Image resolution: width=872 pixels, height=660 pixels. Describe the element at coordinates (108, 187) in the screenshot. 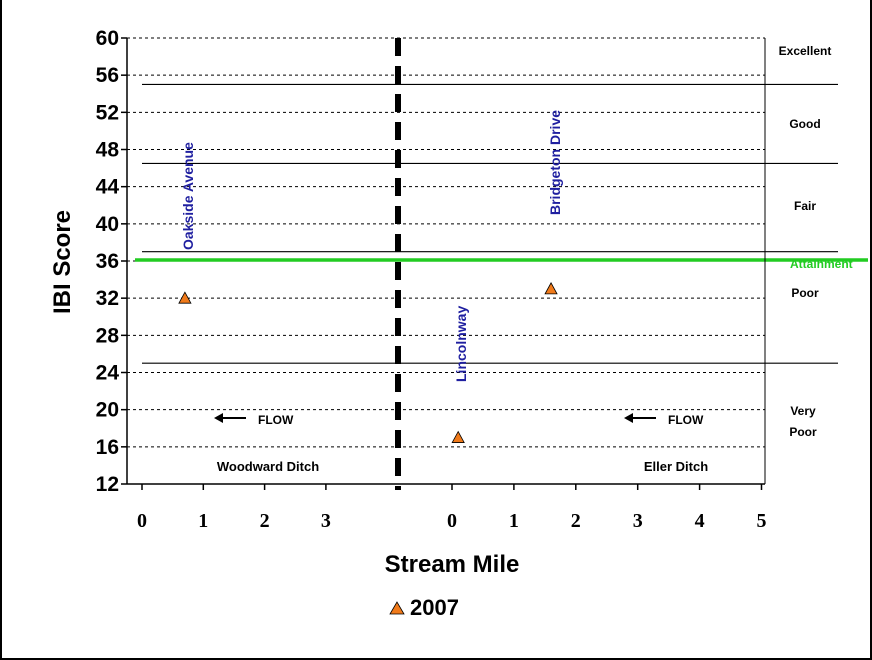

I see `y-tick-label: 44` at that location.